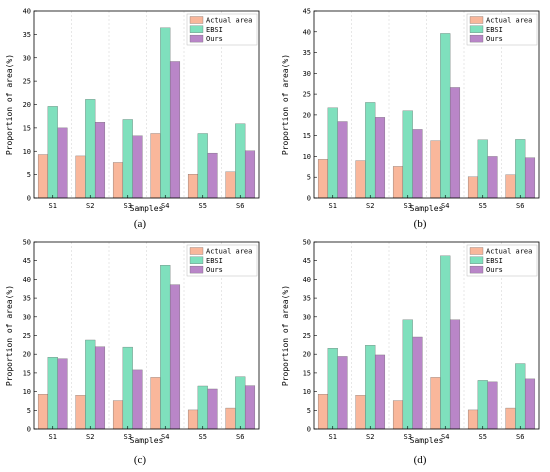 This screenshot has width=550, height=472. I want to click on y-tick-label: 10, so click(27, 392).